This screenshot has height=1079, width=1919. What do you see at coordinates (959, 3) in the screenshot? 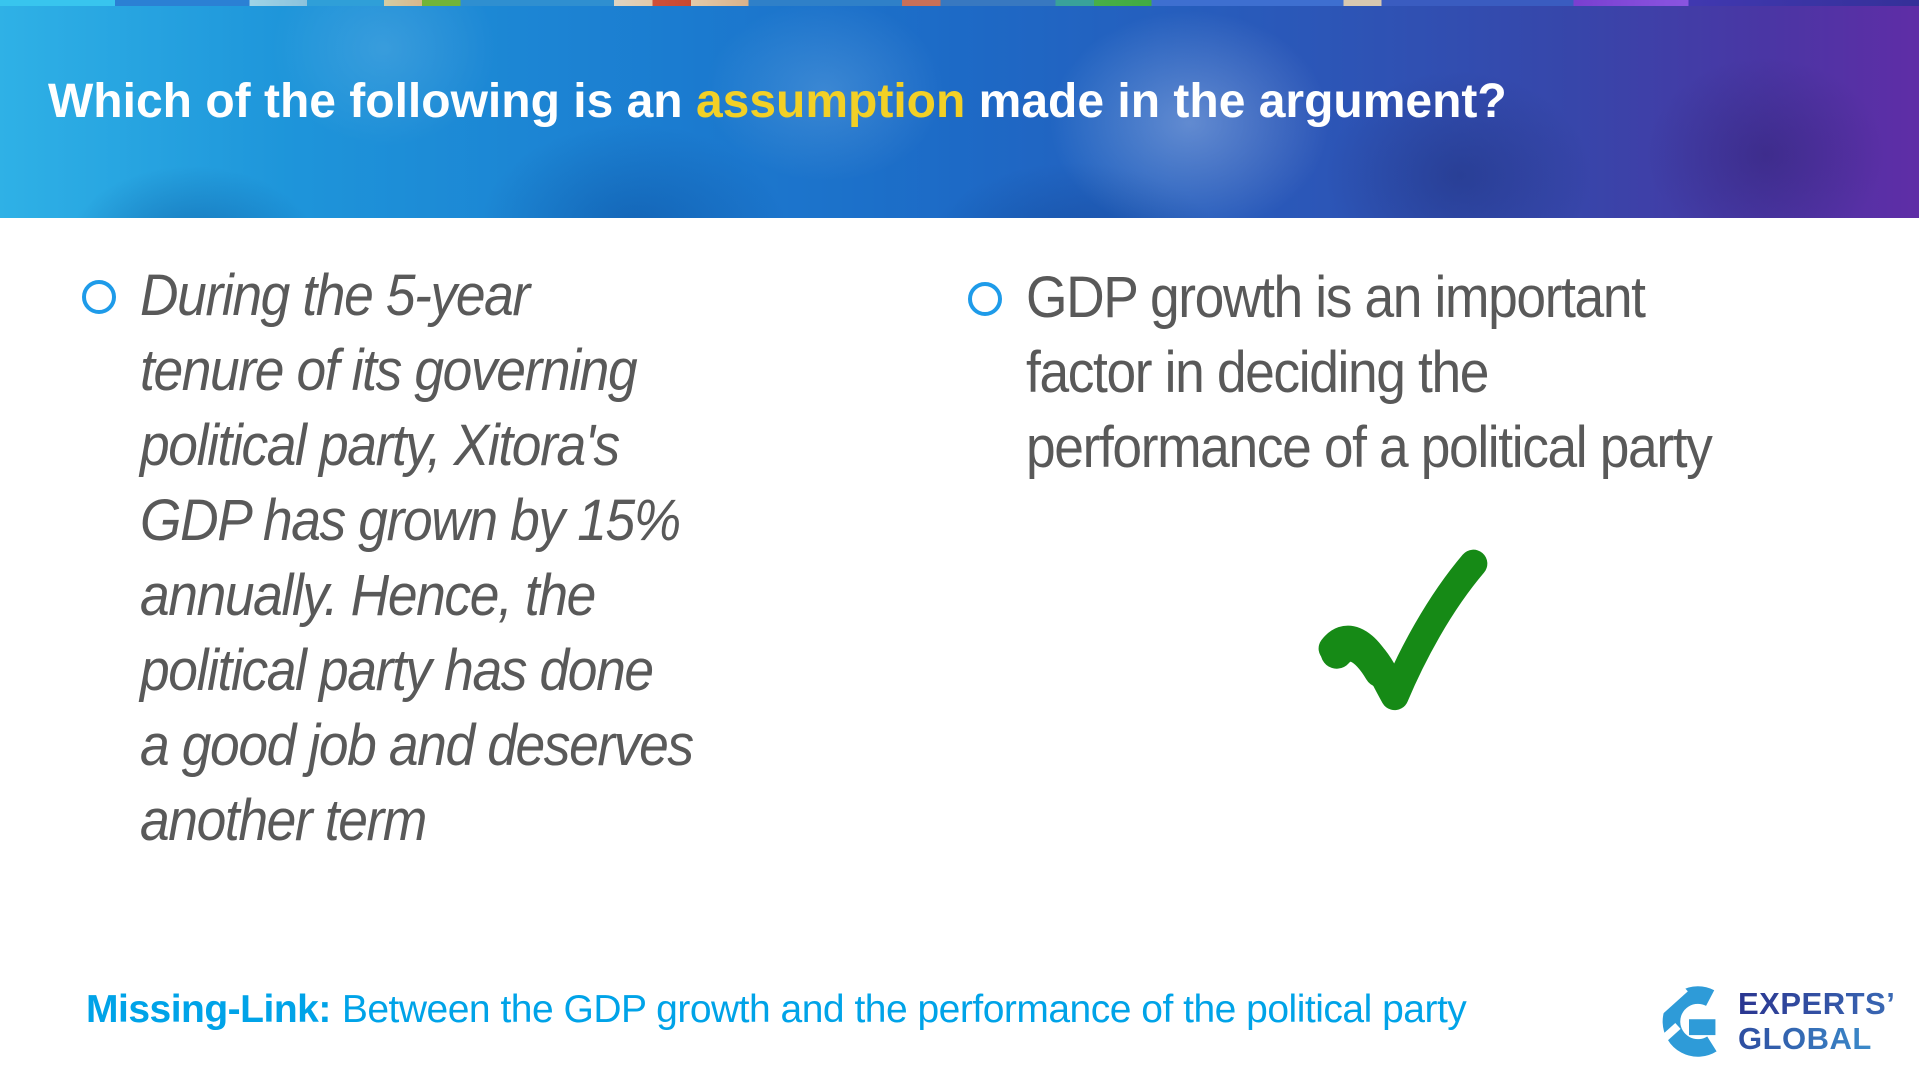
I see `photo-edge-strip` at bounding box center [959, 3].